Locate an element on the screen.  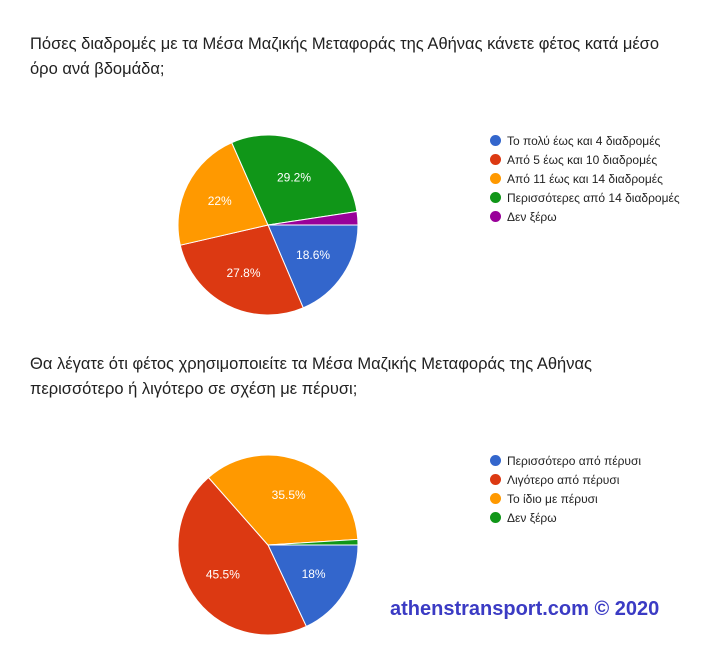
legend-label: Το πολύ έως και 4 διαδρομές is located at coordinates (584, 140).